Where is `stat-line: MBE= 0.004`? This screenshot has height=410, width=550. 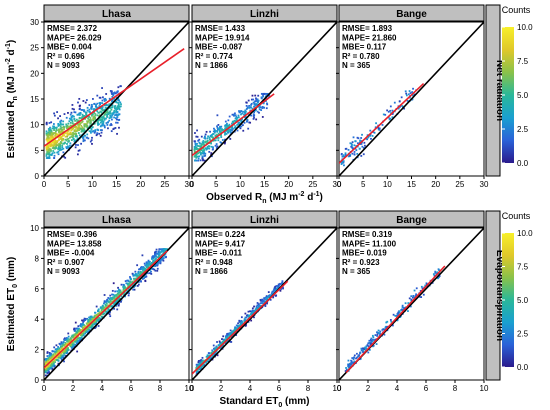
stat-line: MBE= 0.004 is located at coordinates (69, 47).